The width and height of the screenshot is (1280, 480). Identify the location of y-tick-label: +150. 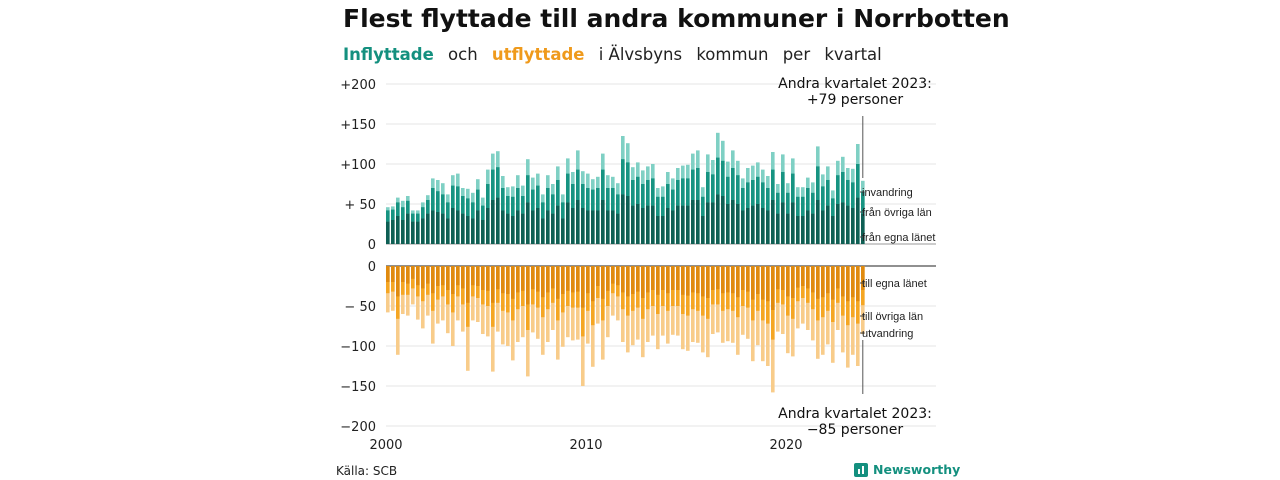
(358, 125).